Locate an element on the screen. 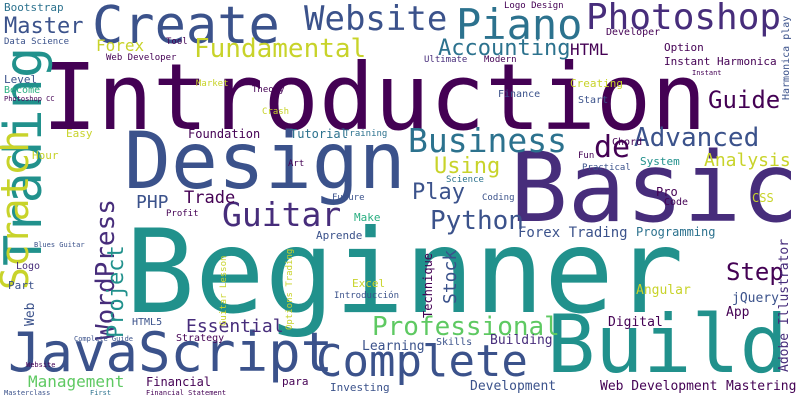 The image size is (800, 400). word-option: Option is located at coordinates (684, 47).